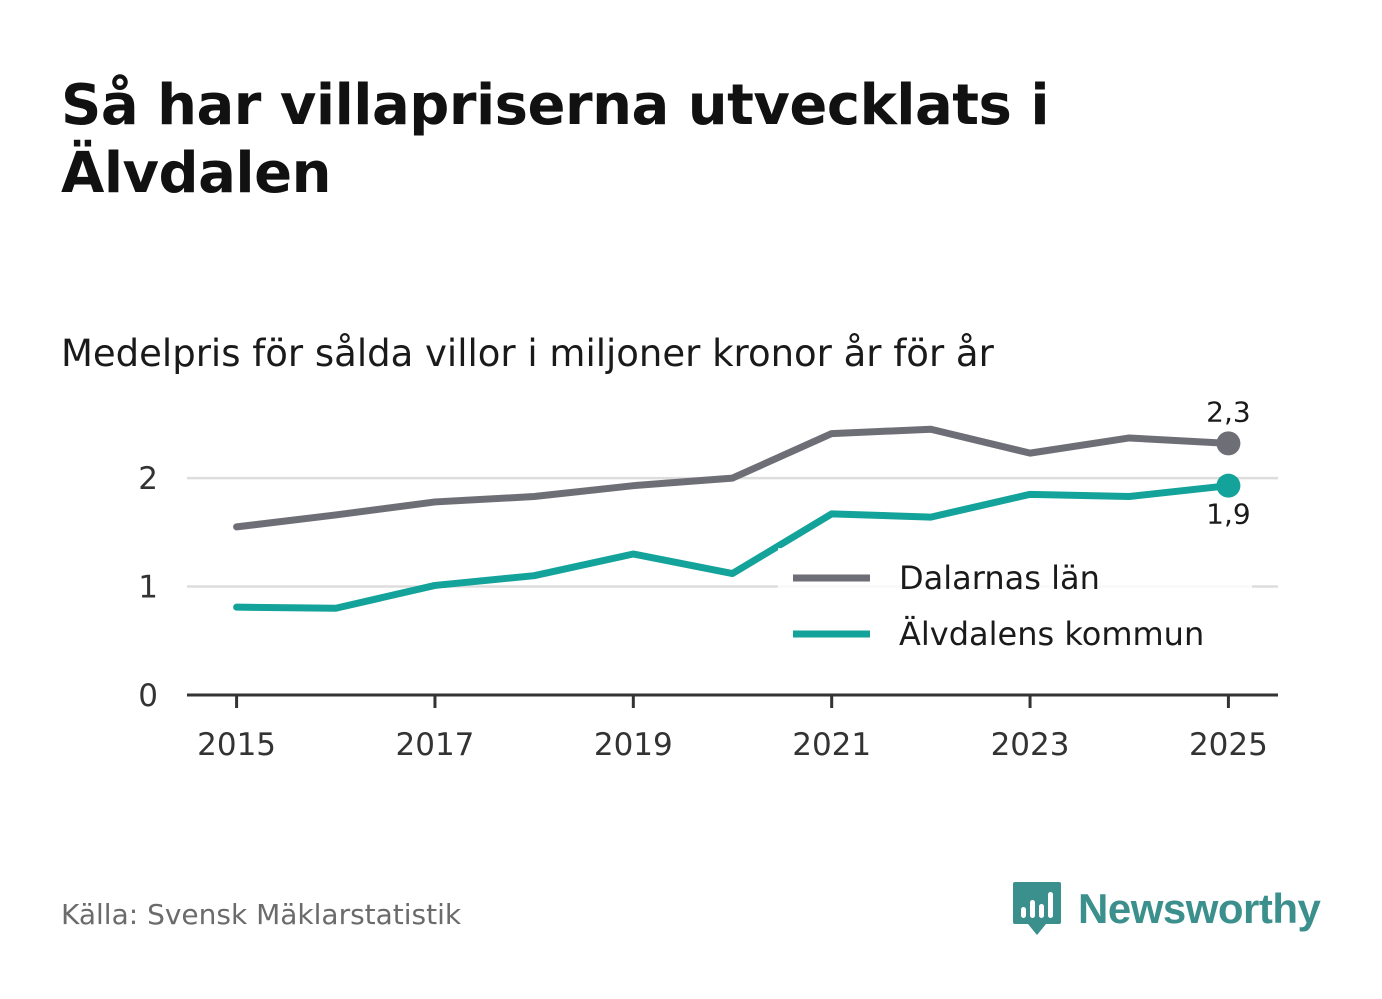 The image size is (1382, 999). I want to click on legend-background, so click(1015, 604).